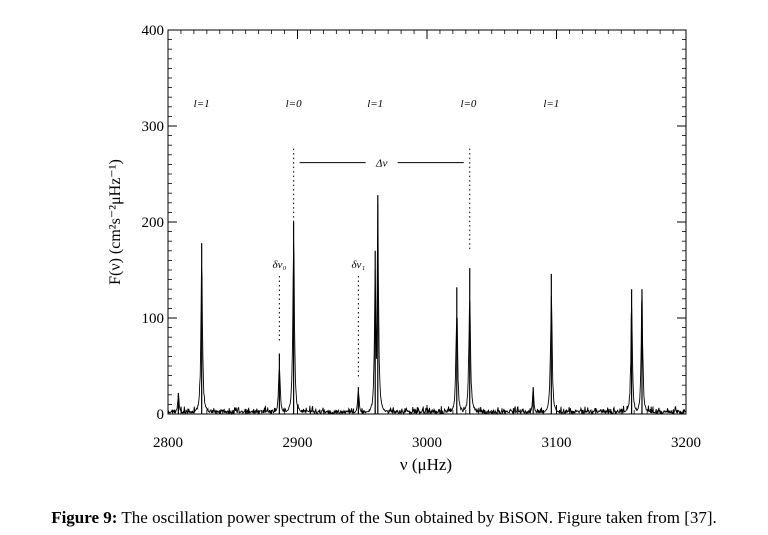  I want to click on y-tick-label: 100, so click(153, 319).